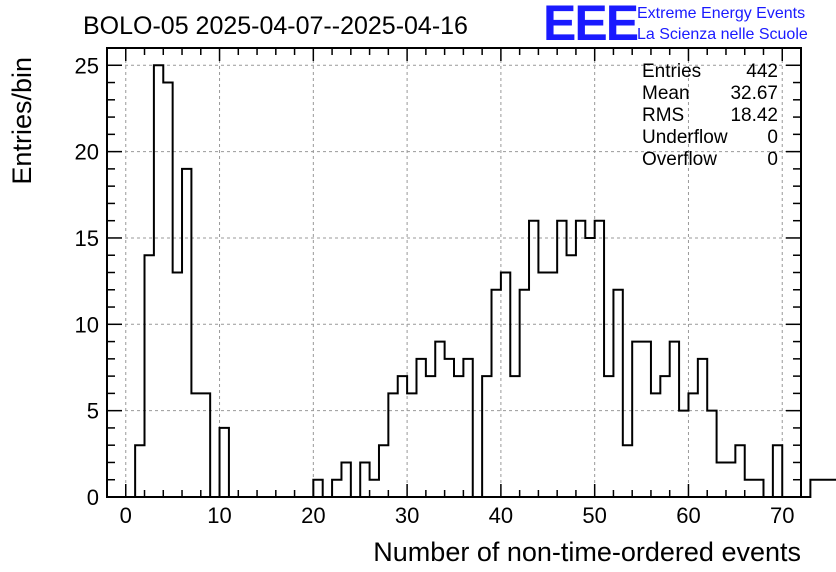 This screenshot has width=836, height=572. Describe the element at coordinates (87, 324) in the screenshot. I see `y-tick-label: 10` at that location.